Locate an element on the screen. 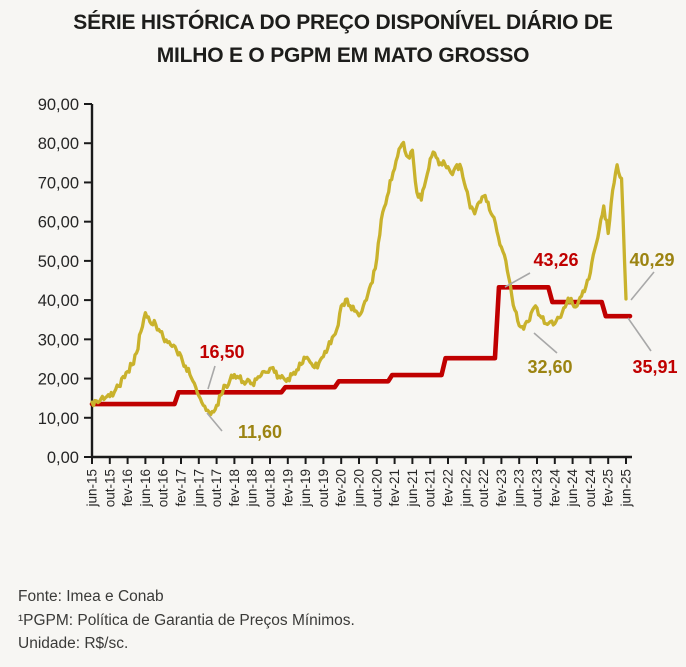 This screenshot has width=686, height=667. x-axis-label: fev-16 is located at coordinates (127, 488).